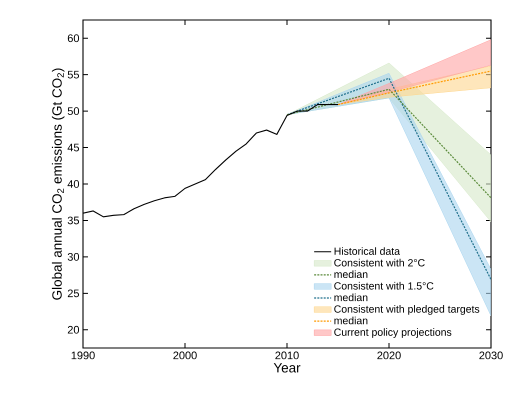  I want to click on x-tick-label: 2030, so click(491, 356).